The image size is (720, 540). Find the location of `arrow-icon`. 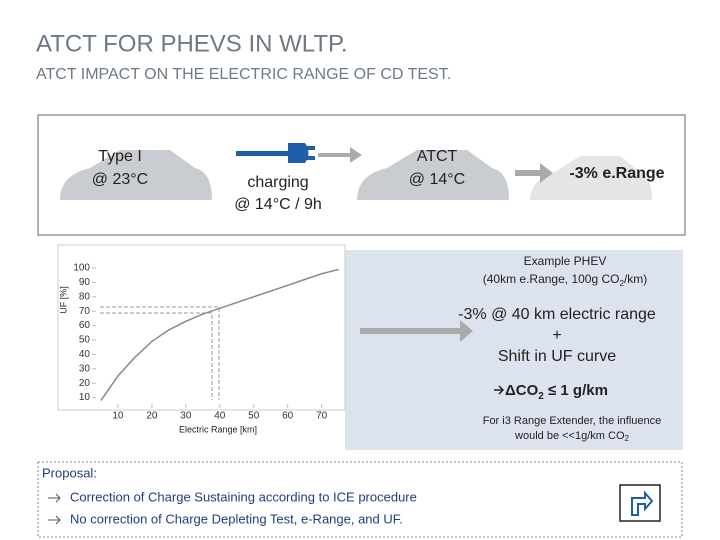

arrow-icon is located at coordinates (499, 390).